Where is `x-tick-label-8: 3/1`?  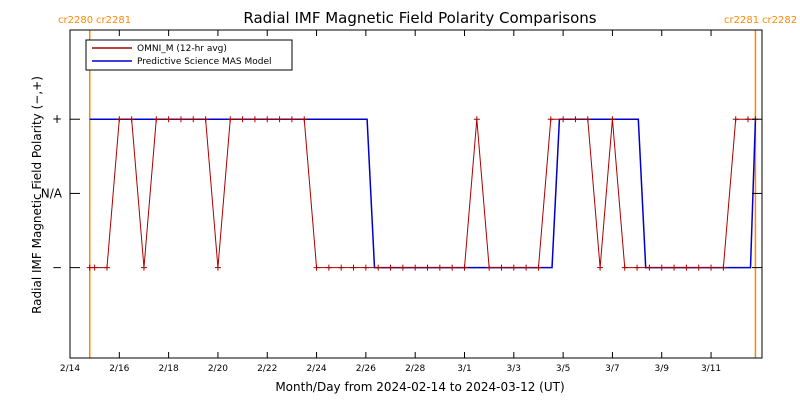 x-tick-label-8: 3/1 is located at coordinates (464, 369).